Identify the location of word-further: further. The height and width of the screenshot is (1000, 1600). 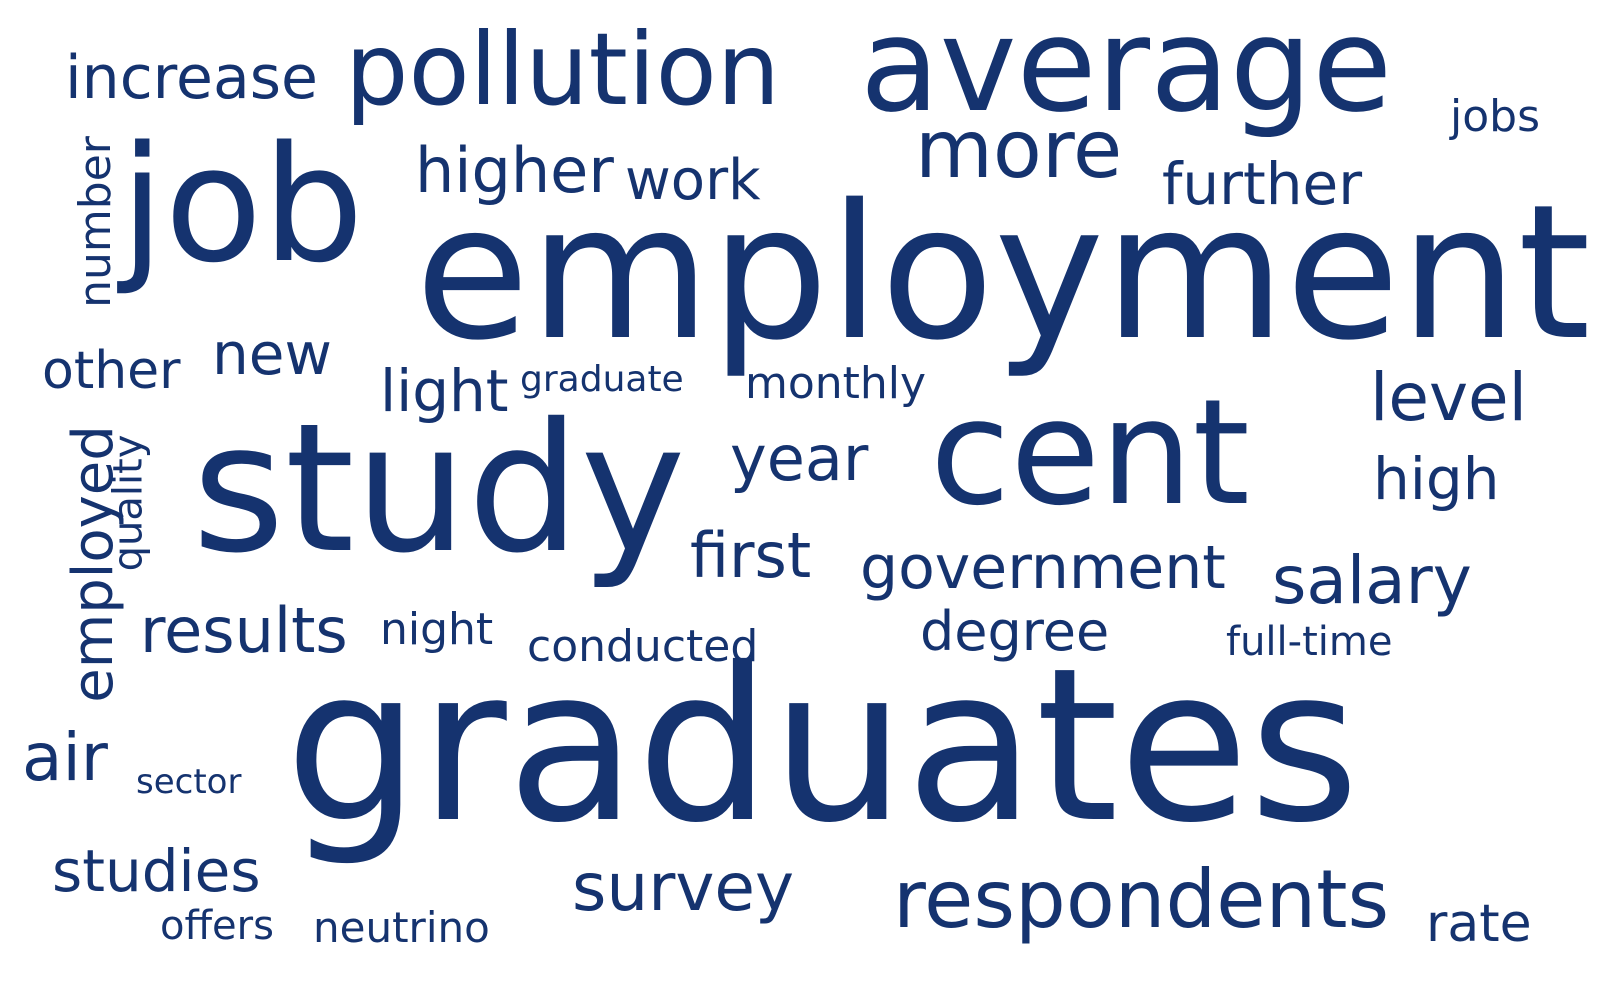
(1262, 184).